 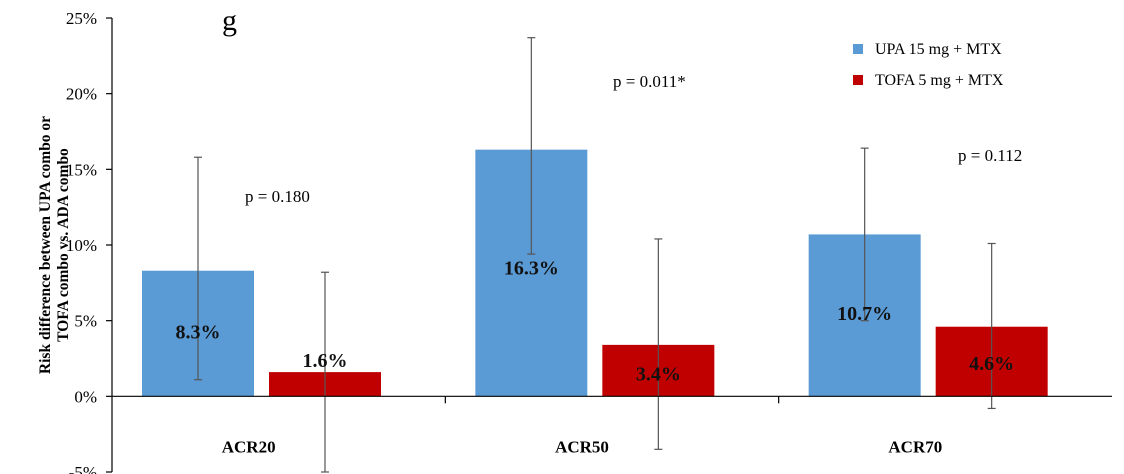 I want to click on y-tick-label: 10%, so click(x=81, y=245).